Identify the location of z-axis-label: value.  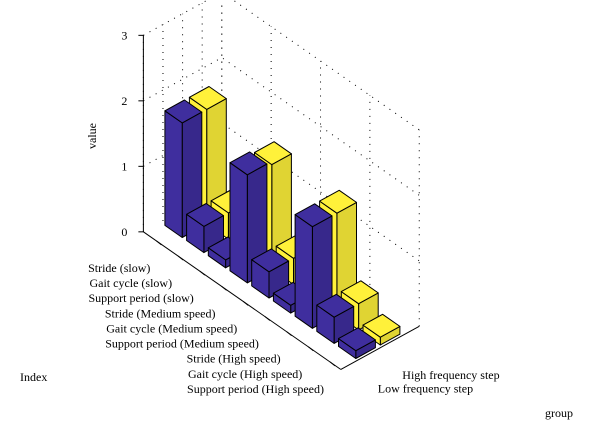
(92, 136).